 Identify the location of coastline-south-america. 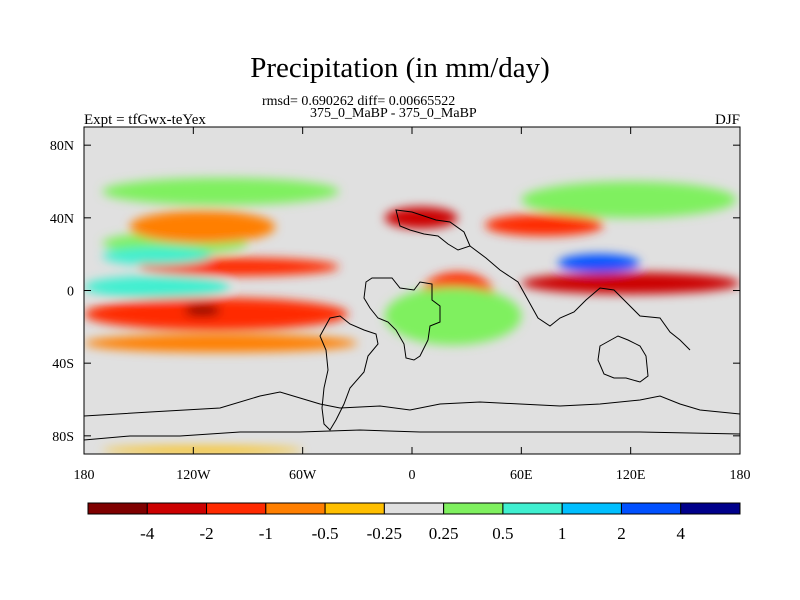
(349, 373).